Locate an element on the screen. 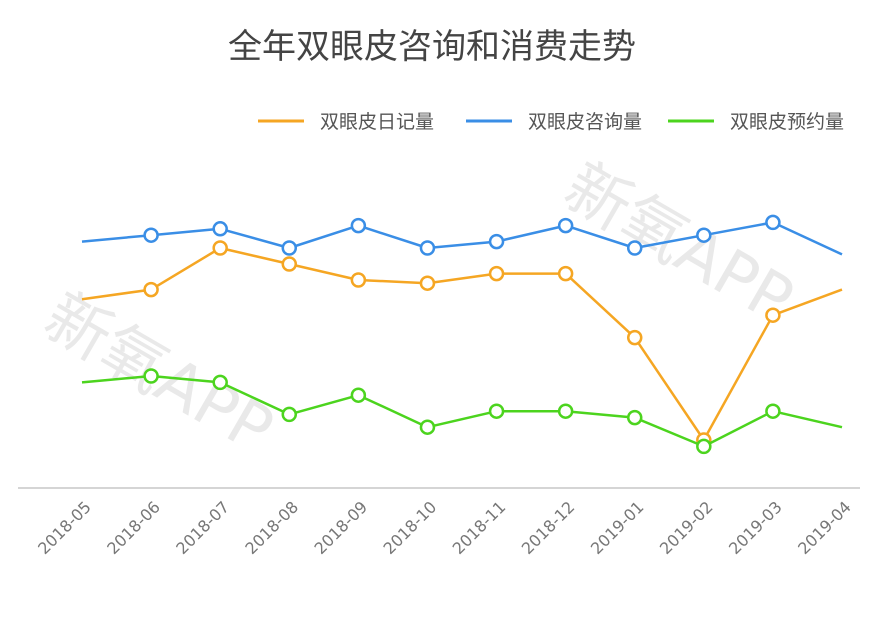 The image size is (880, 617). x-tick-label: 2018-08 is located at coordinates (271, 527).